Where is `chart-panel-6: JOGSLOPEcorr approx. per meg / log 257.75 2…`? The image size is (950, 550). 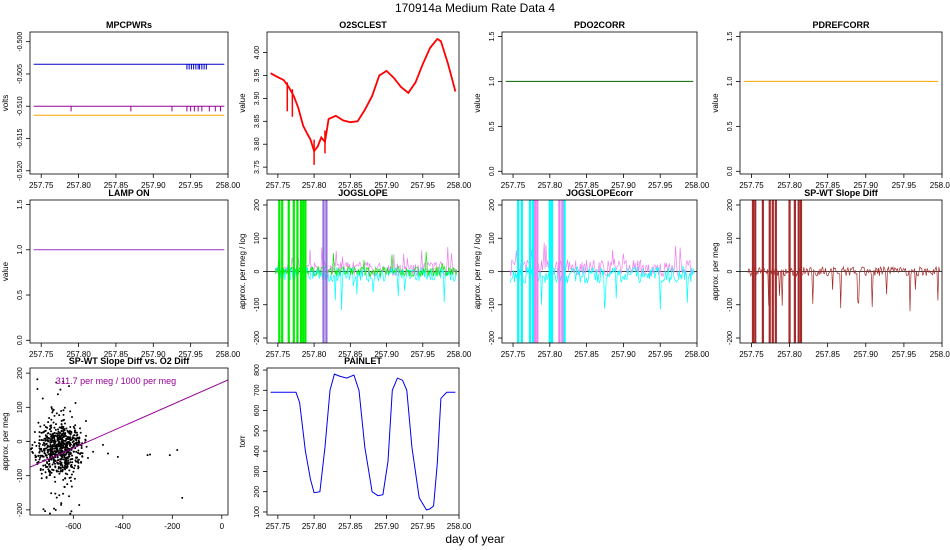
chart-panel-6: JOGSLOPEcorr approx. per meg / log 257.75 2… is located at coordinates (591, 273).